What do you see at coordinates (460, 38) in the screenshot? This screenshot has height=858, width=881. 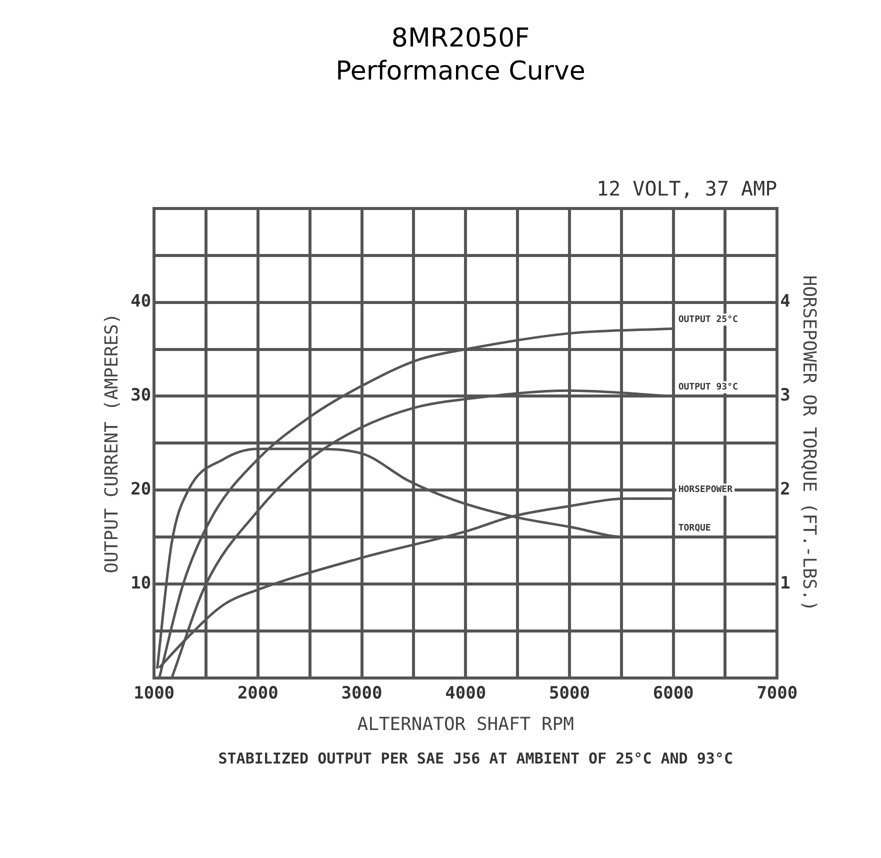 I see `chart-title: 8MR2050F` at bounding box center [460, 38].